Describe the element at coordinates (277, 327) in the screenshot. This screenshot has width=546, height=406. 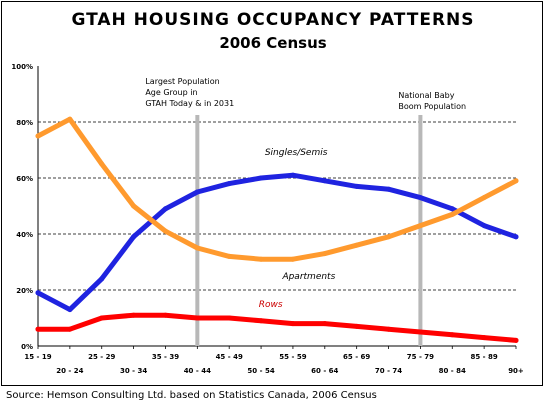
I see `series-line` at that location.